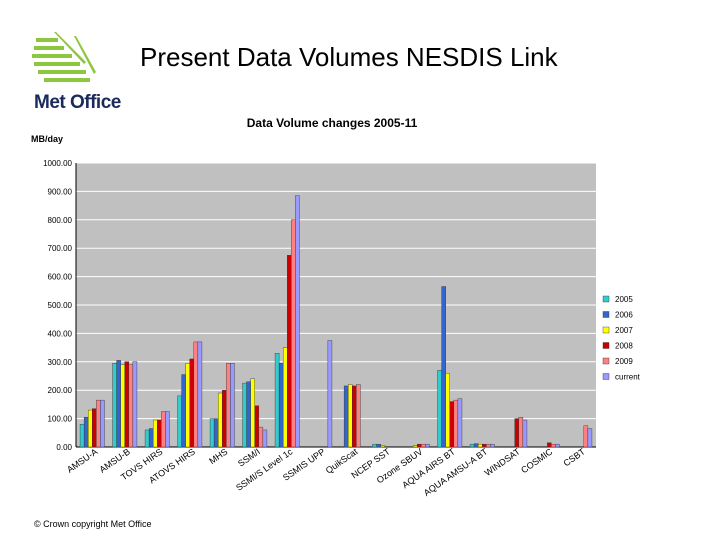 This screenshot has height=540, width=720. I want to click on copyright-footer: © Crown copyright Met Office, so click(93, 524).